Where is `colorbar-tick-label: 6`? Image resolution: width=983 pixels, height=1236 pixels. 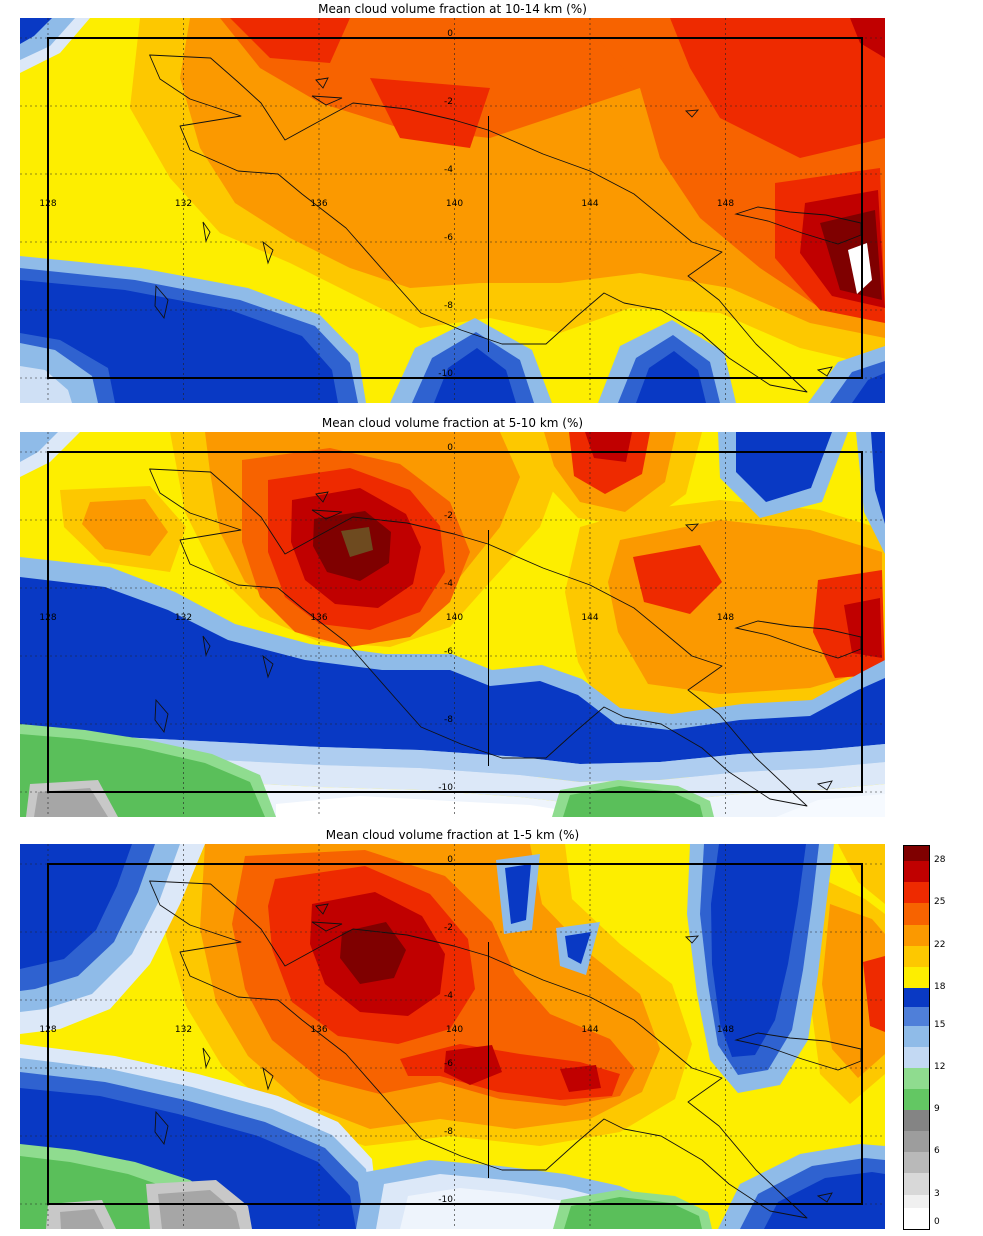
colorbar-tick-label: 6 is located at coordinates (937, 1151).